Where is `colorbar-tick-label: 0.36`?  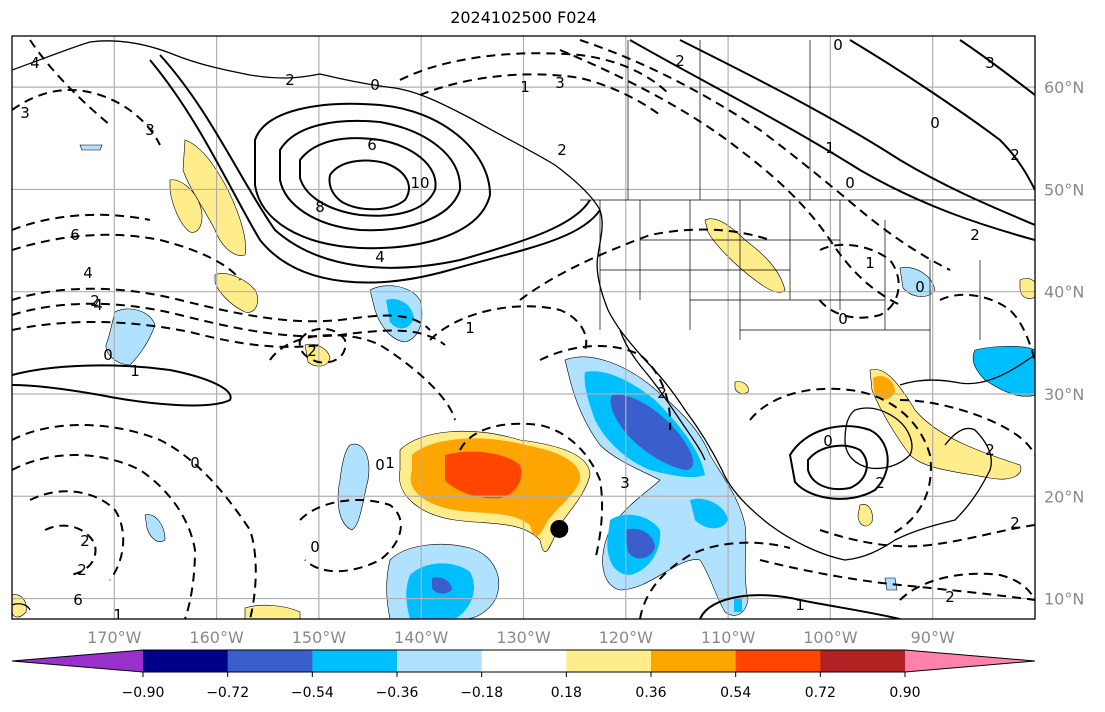
colorbar-tick-label: 0.36 is located at coordinates (650, 693).